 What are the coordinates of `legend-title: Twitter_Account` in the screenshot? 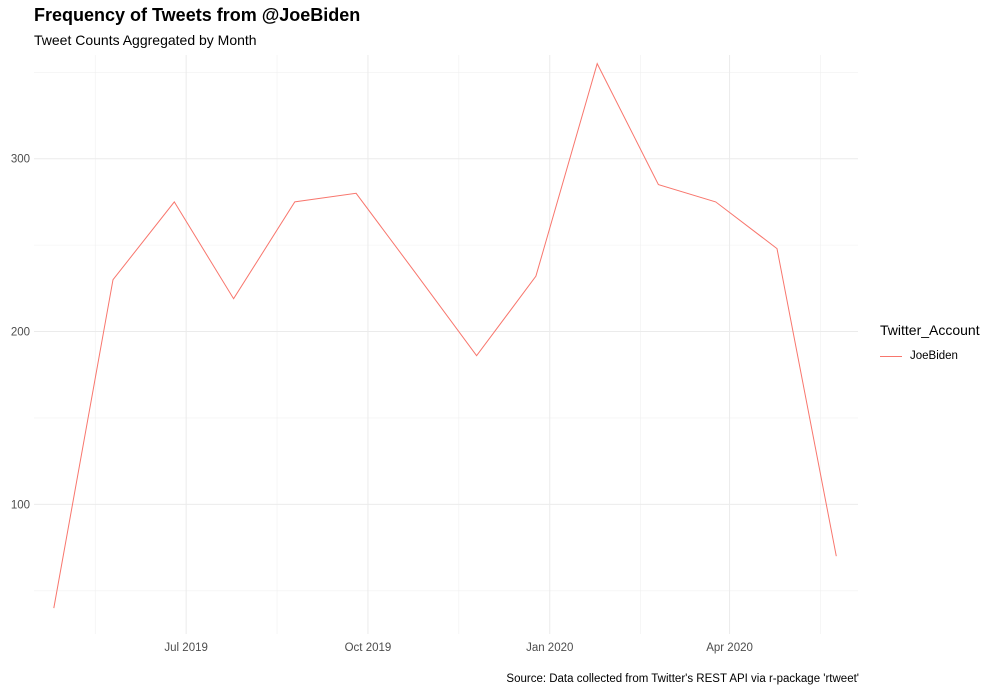 It's located at (930, 330).